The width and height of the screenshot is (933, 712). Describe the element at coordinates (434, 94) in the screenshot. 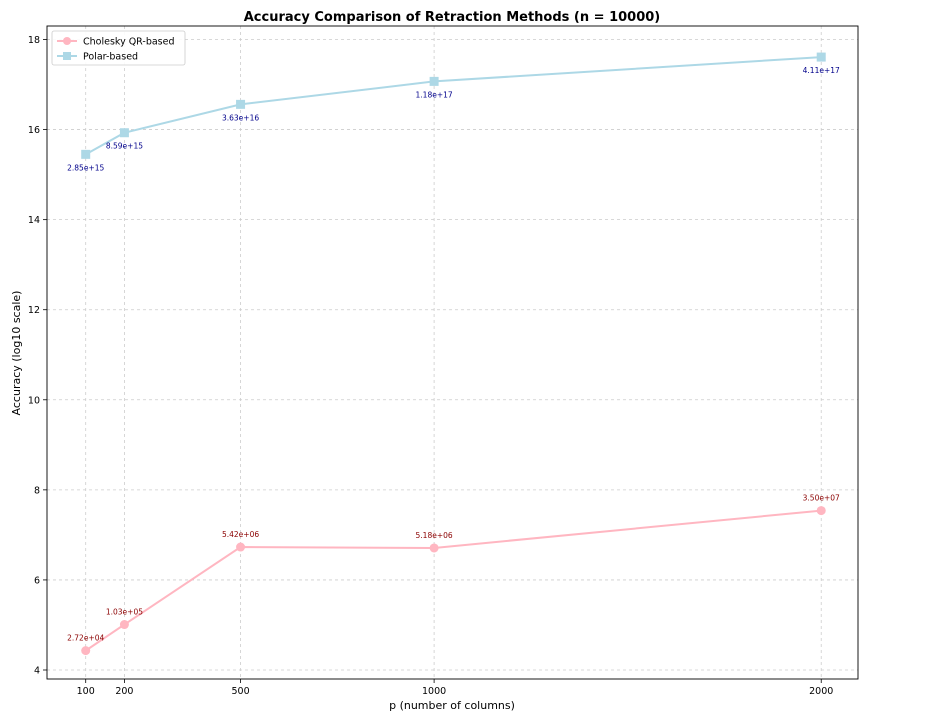

I see `data-label: 1.18e+17` at that location.